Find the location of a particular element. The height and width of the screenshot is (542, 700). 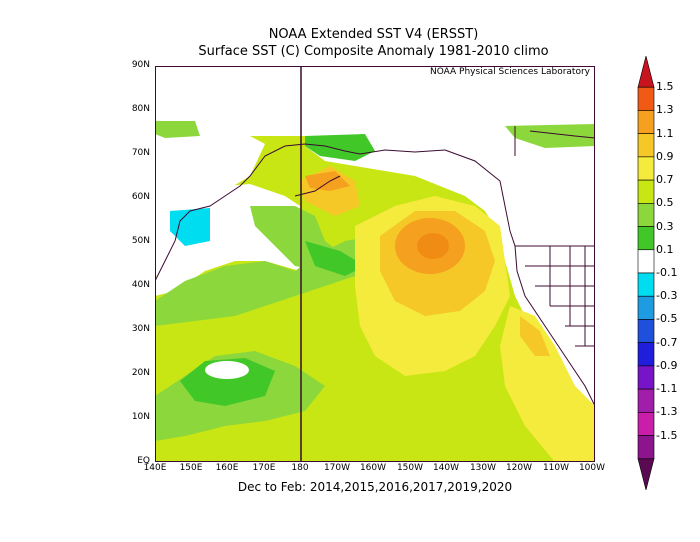

cold-anomaly-patch is located at coordinates (190, 227).